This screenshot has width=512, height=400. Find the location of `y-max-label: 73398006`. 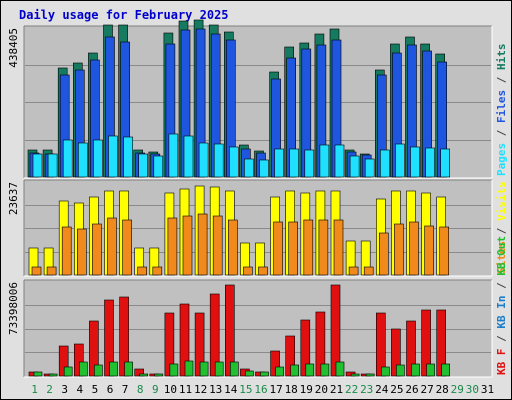

y-max-label: 73398006 is located at coordinates (13, 308).